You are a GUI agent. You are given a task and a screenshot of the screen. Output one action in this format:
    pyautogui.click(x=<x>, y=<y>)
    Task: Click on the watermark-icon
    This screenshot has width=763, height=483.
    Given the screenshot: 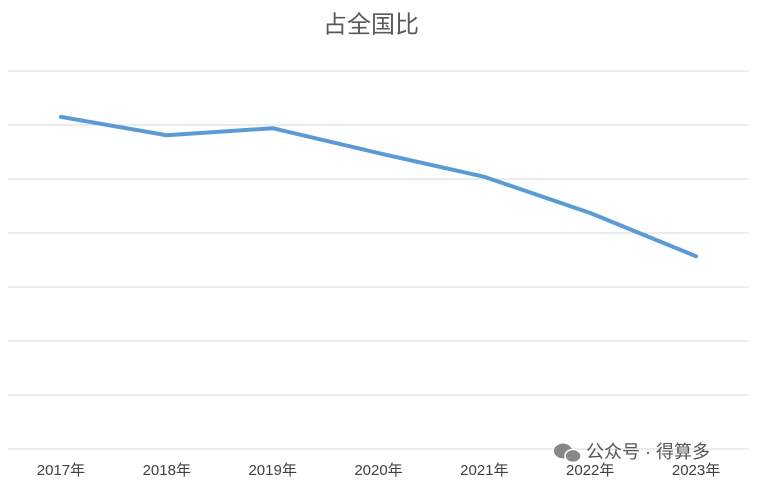 What is the action you would take?
    pyautogui.click(x=568, y=453)
    